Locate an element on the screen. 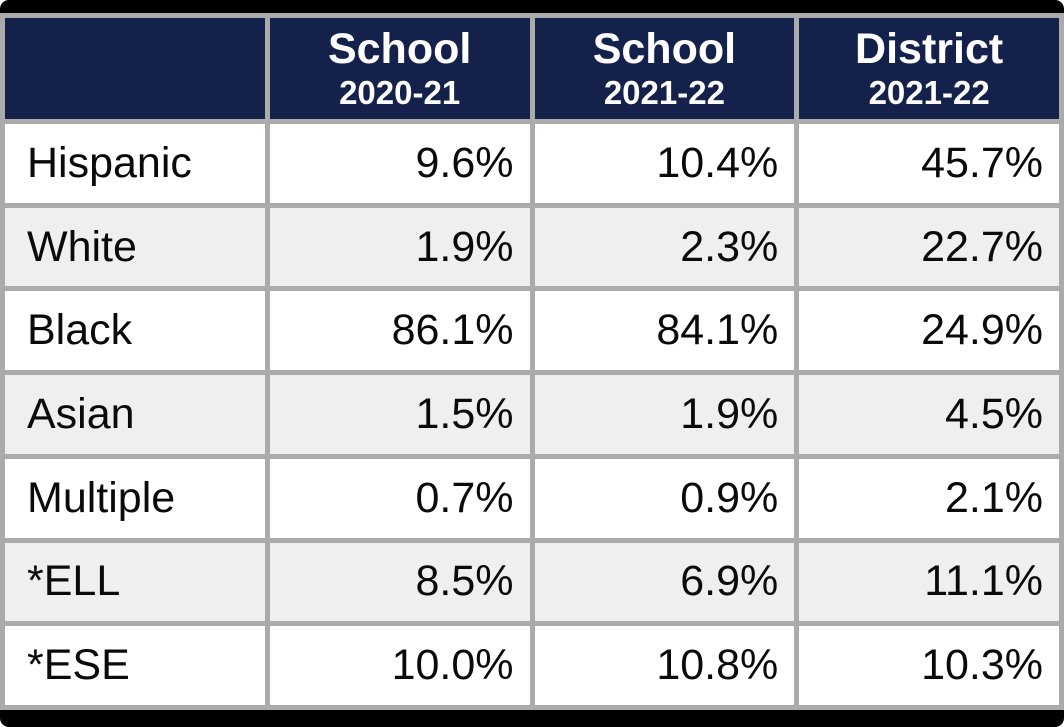 The width and height of the screenshot is (1064, 727). value-cell: 10.4% is located at coordinates (664, 163).